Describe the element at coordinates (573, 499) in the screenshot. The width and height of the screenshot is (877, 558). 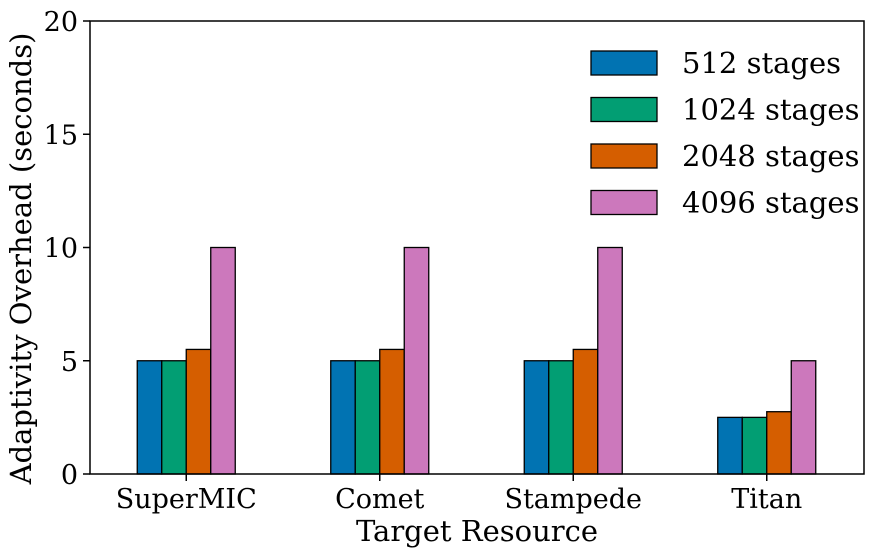
I see `x-tick-label: Stampede` at that location.